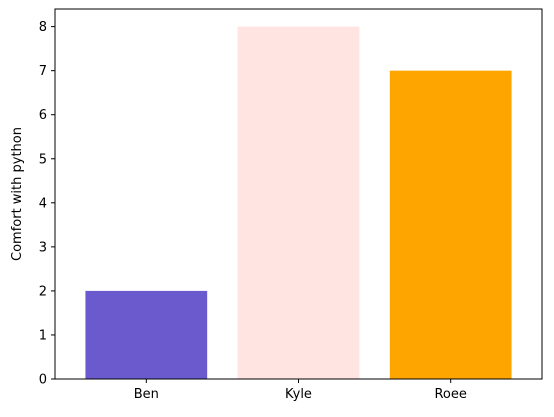  I want to click on y-tick-label: 0, so click(43, 380).